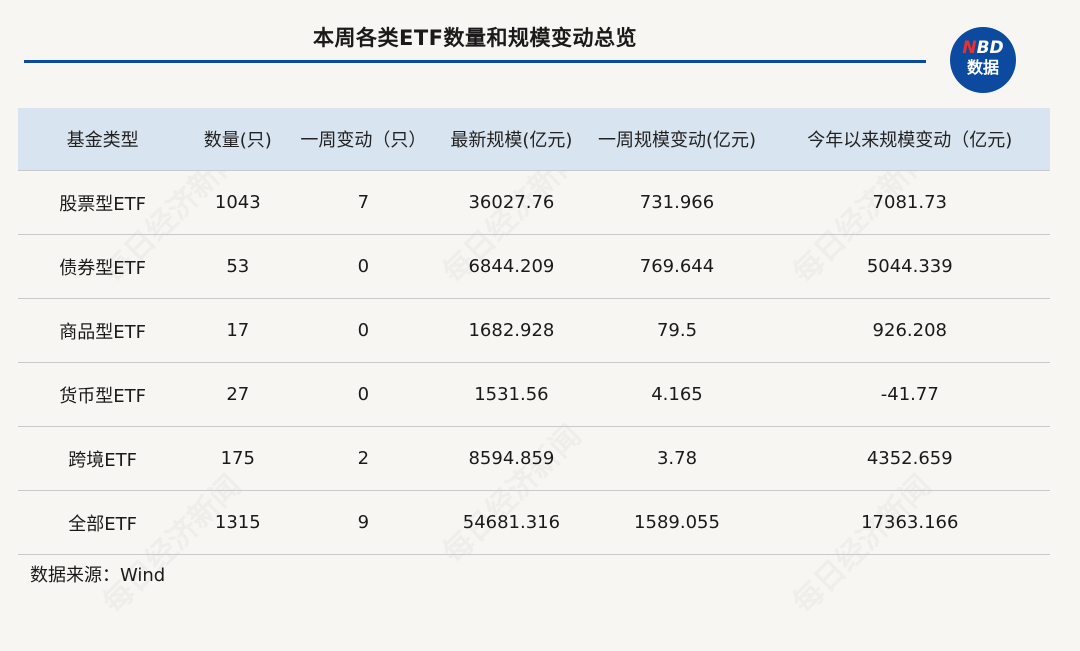 This screenshot has height=651, width=1080. Describe the element at coordinates (511, 139) in the screenshot. I see `column-header: 最新规模(亿元)` at that location.